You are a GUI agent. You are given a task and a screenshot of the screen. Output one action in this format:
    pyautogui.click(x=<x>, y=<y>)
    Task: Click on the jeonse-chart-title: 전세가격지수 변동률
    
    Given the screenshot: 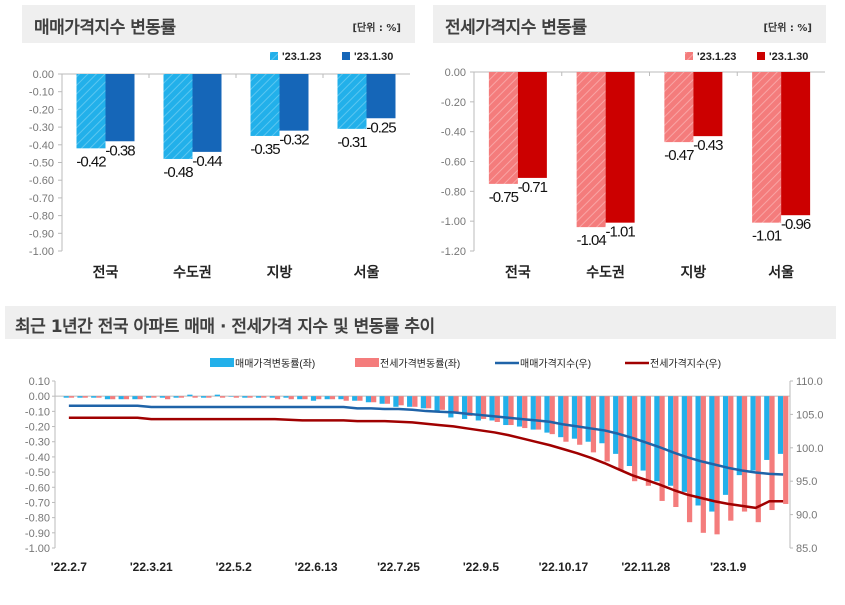 What is the action you would take?
    pyautogui.click(x=516, y=28)
    